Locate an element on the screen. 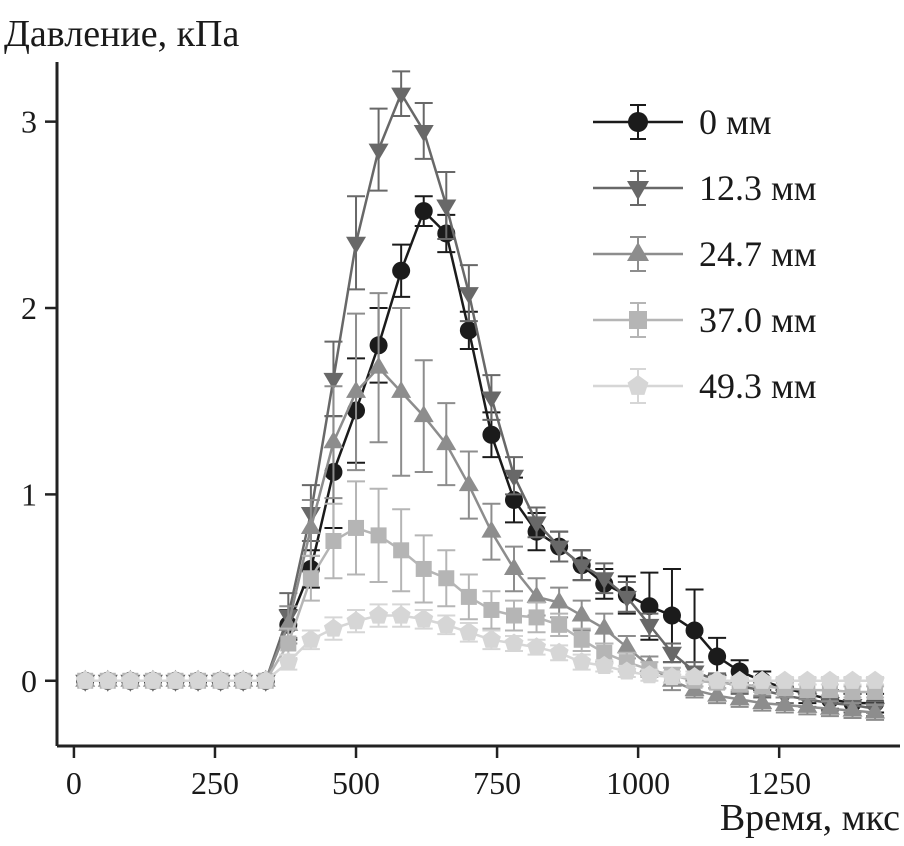  legend-layer: 0 мм 12.3 мм 24.7 мм 37.0 мм 49.3 мм is located at coordinates (705, 254).